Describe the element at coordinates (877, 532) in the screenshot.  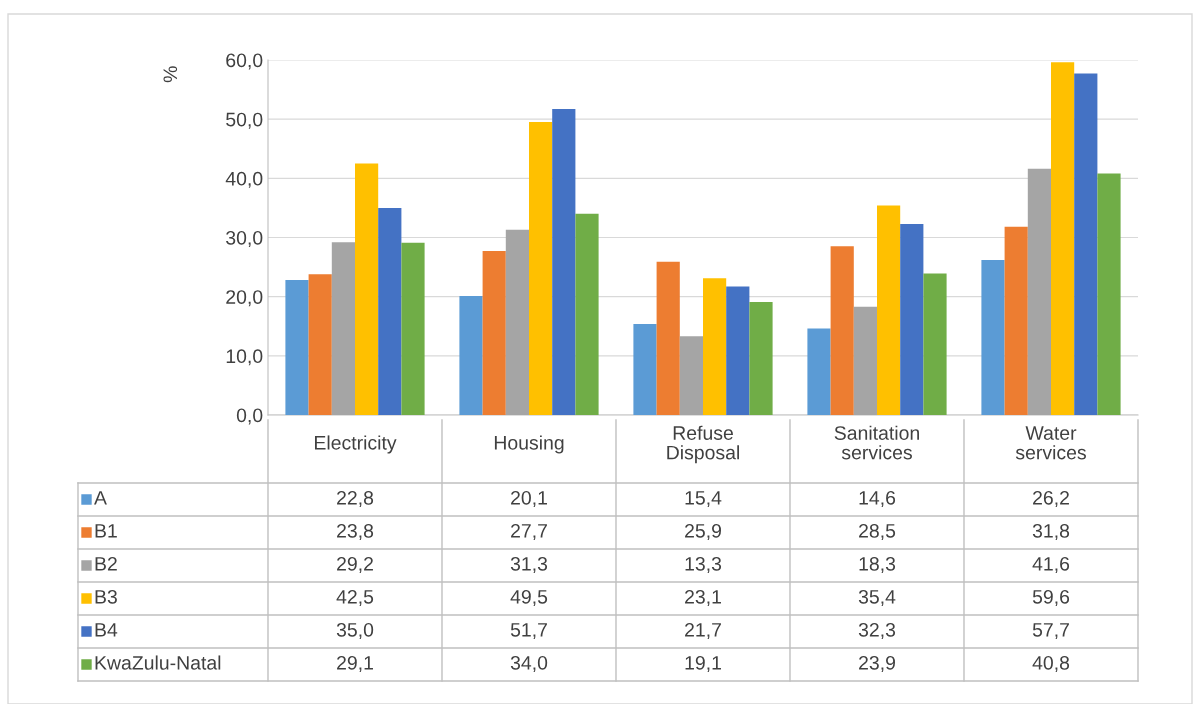
I see `data-label: 28,5` at that location.